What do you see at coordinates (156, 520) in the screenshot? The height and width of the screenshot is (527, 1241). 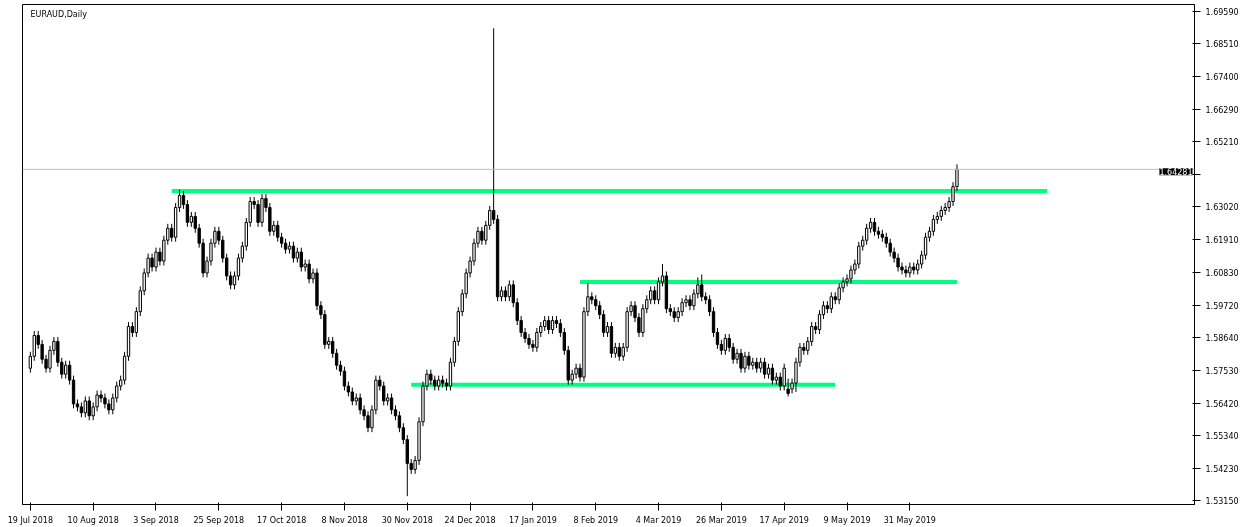 I see `x-tick-label: 3 Sep 2018` at bounding box center [156, 520].